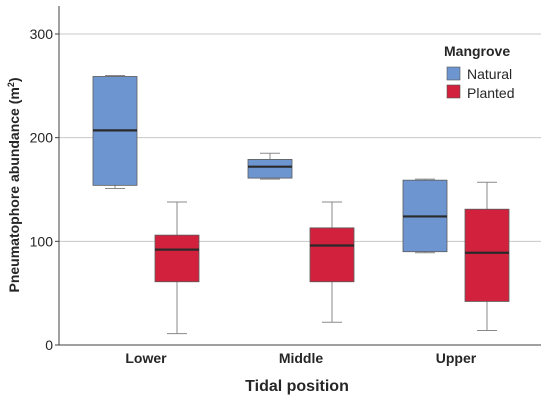 The height and width of the screenshot is (407, 550). What do you see at coordinates (456, 358) in the screenshot?
I see `x-tick-label-upper: Upper` at bounding box center [456, 358].